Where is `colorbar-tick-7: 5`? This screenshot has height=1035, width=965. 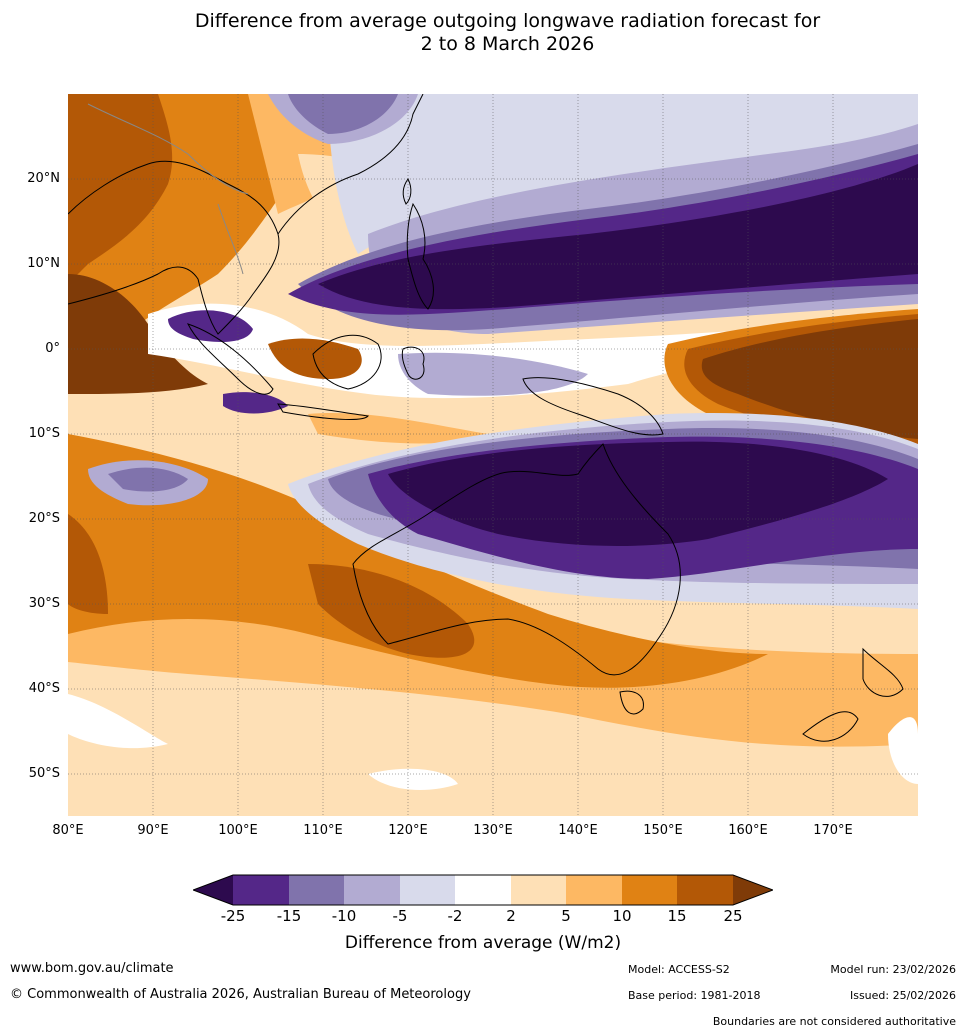 colorbar-tick-7: 5 is located at coordinates (566, 916).